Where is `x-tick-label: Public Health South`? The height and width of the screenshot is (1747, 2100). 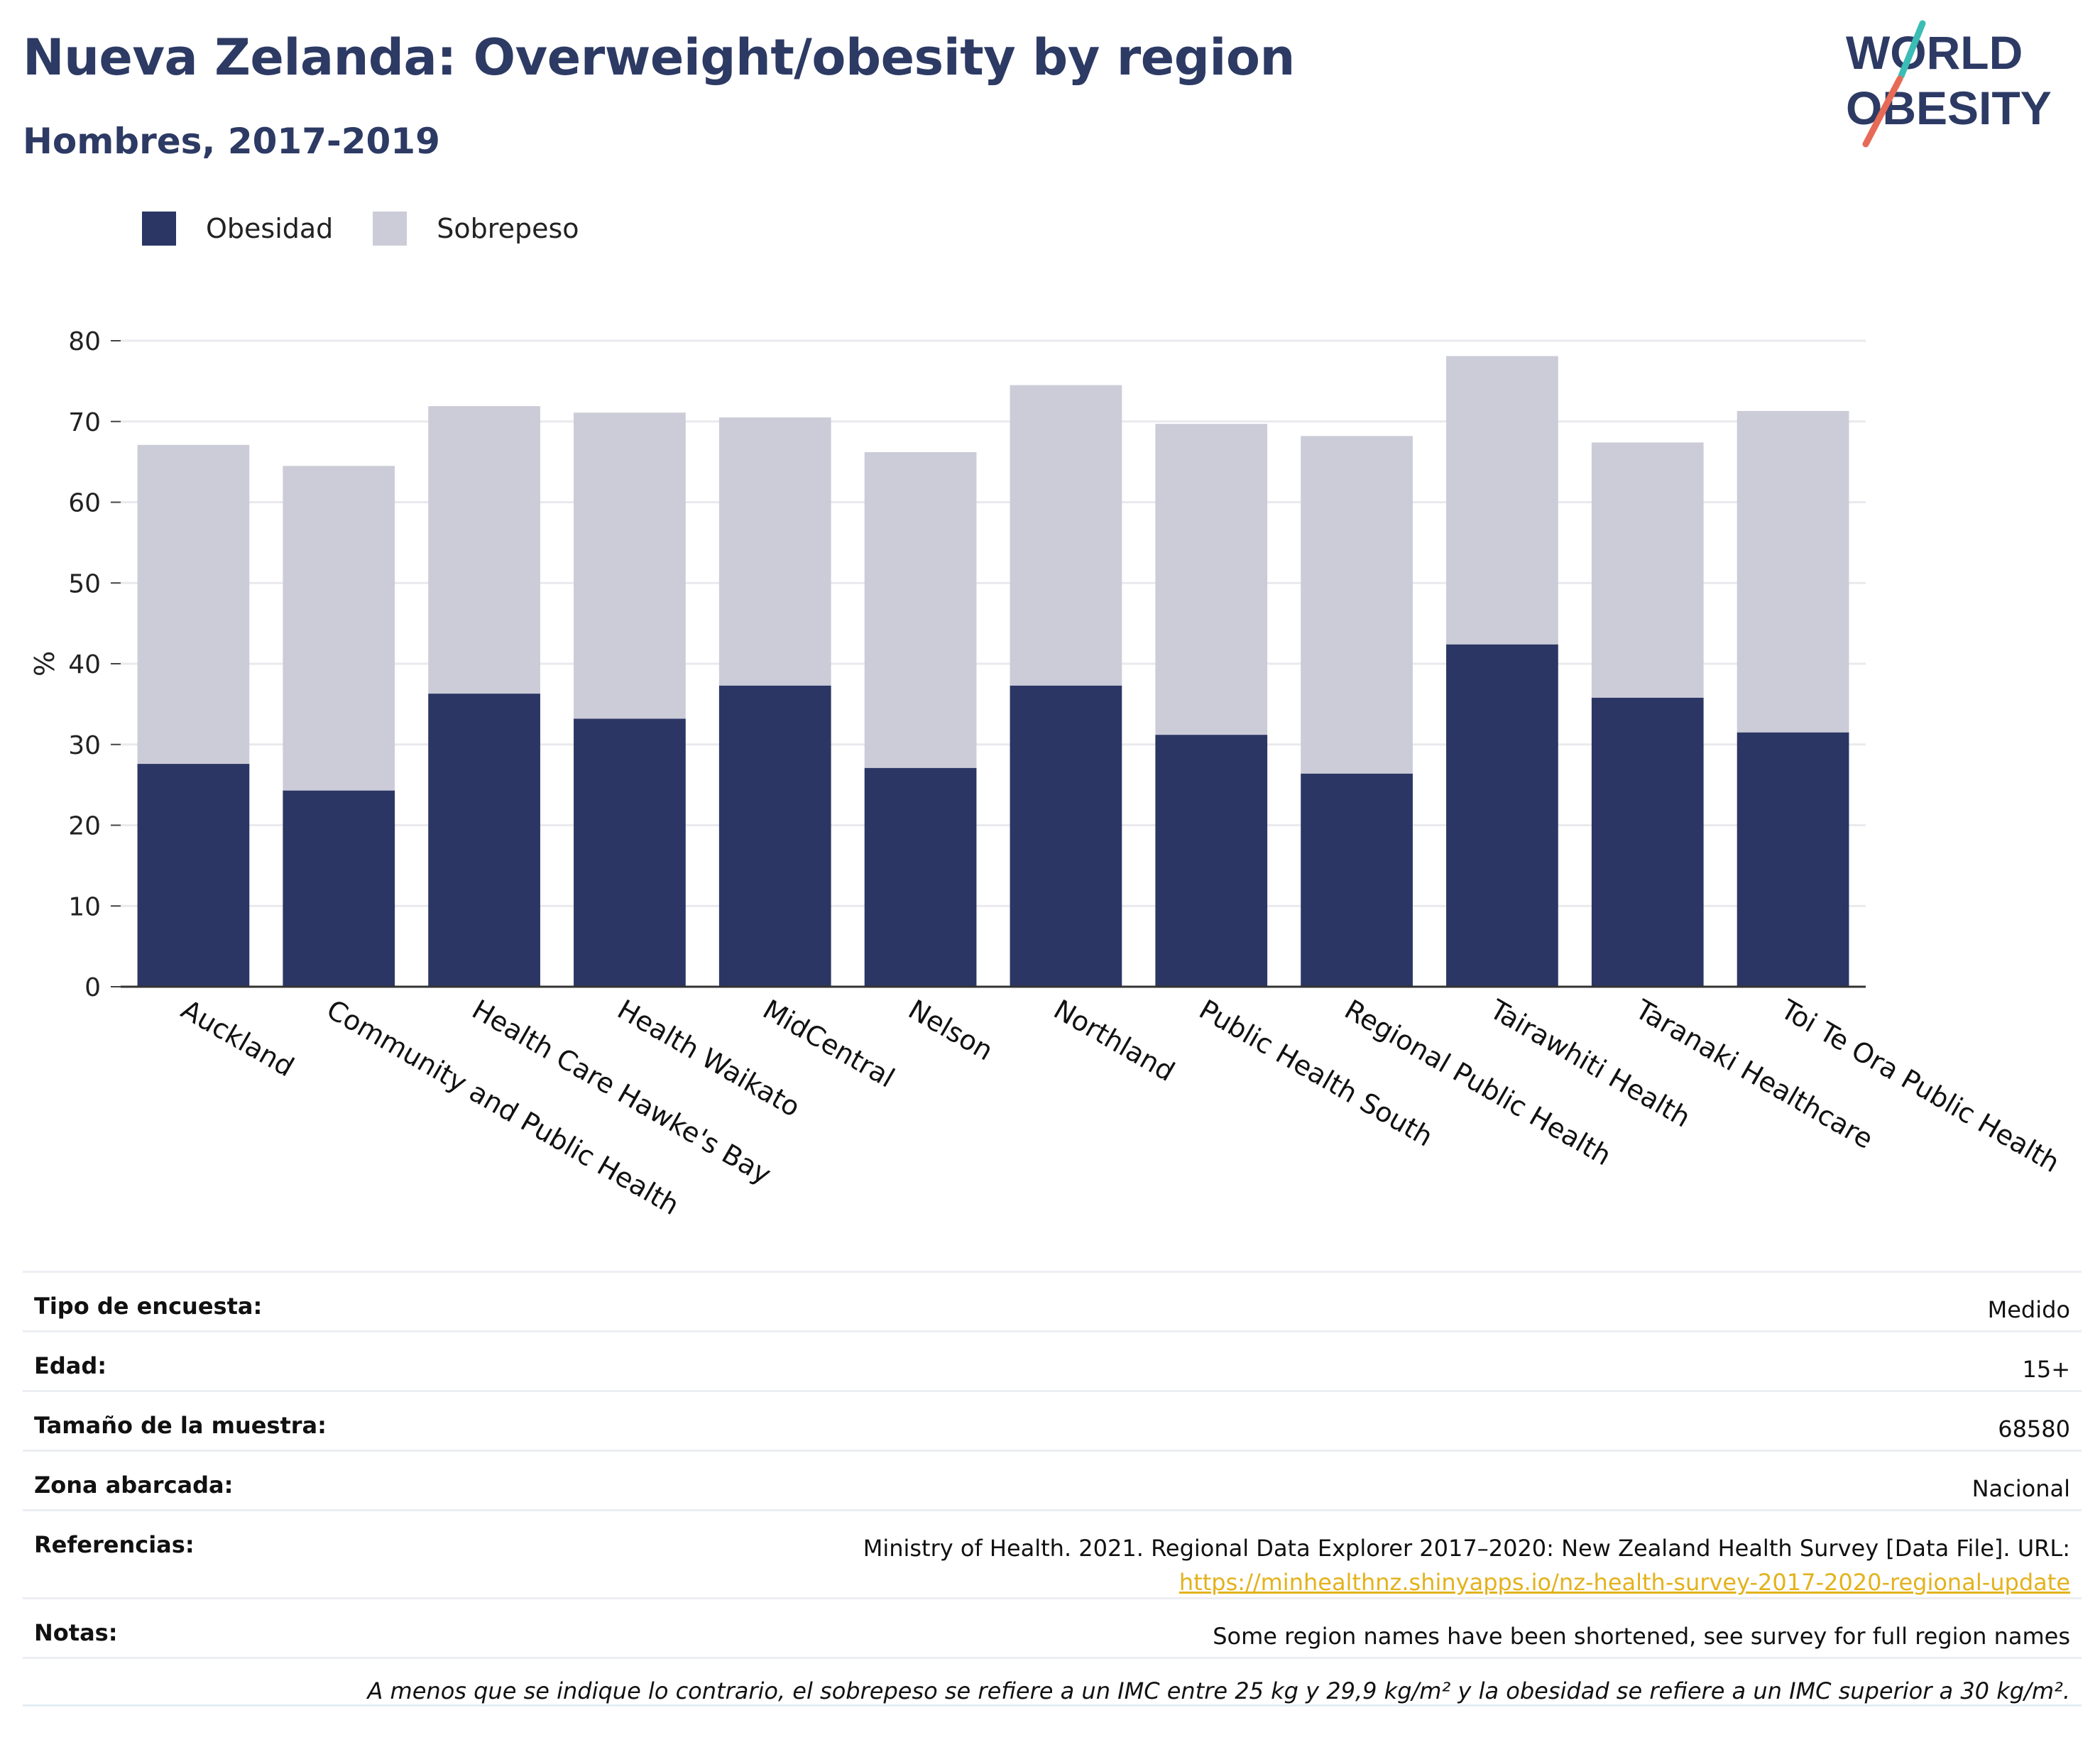 x-tick-label: Public Health South is located at coordinates (1316, 1073).